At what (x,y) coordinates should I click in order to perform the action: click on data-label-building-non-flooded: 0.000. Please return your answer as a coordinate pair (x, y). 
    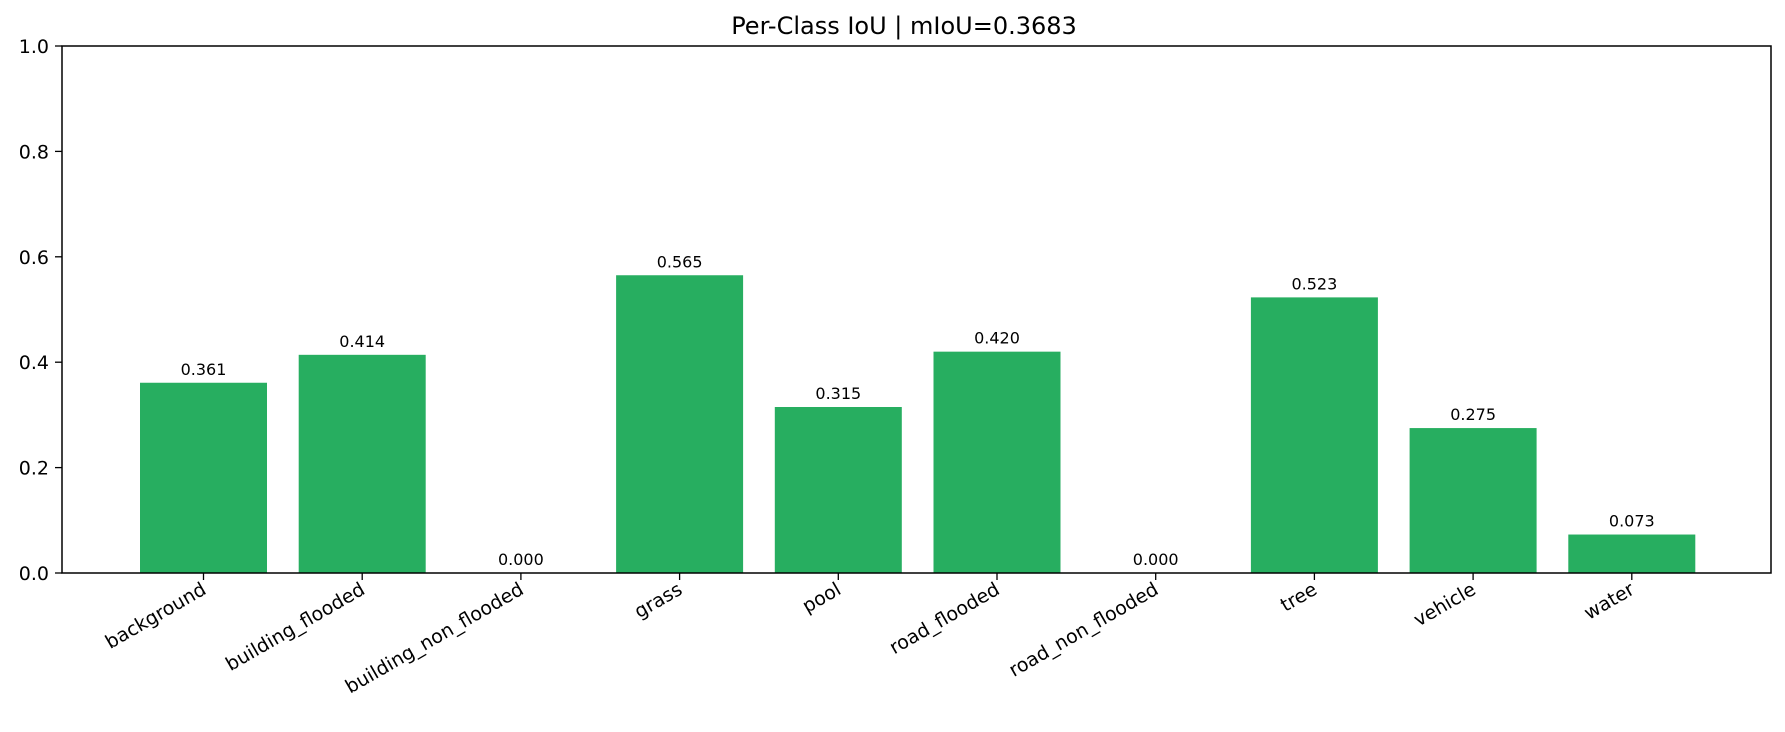
    Looking at the image, I should click on (521, 559).